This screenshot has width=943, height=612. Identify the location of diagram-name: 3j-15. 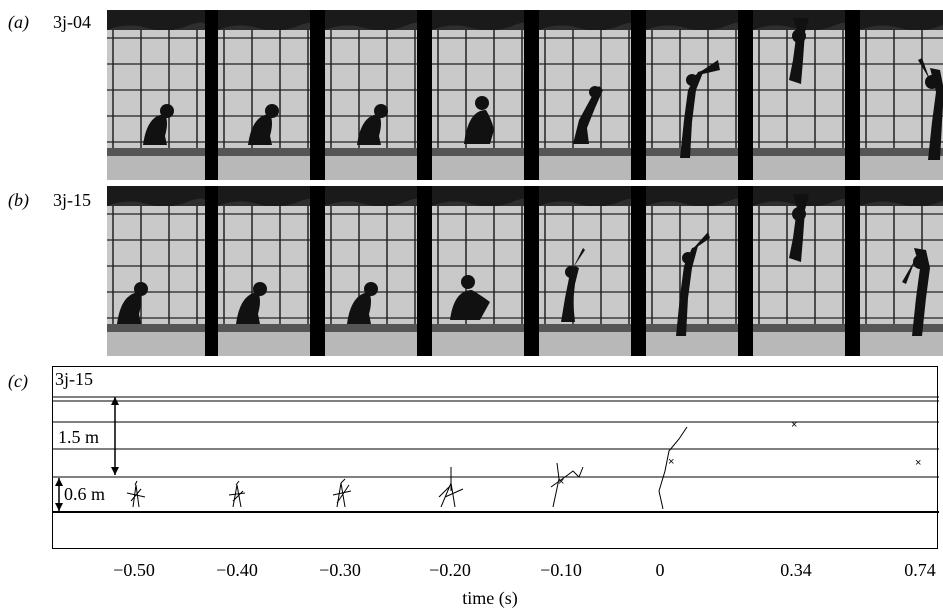
(74, 379).